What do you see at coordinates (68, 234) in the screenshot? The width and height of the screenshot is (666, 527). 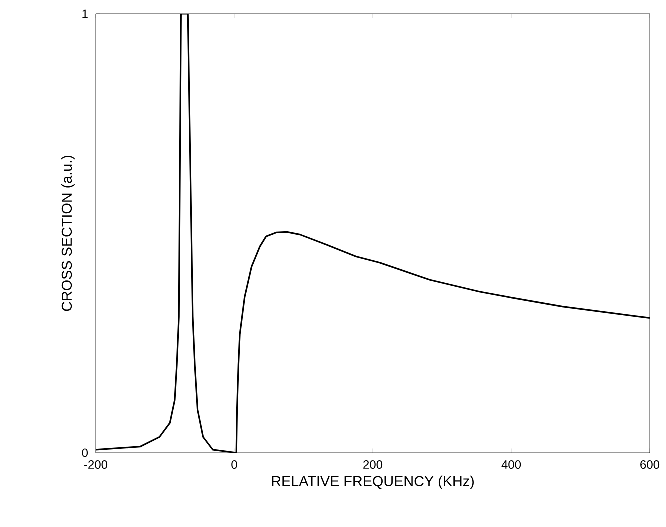 I see `y-axis-title: CROSS SECTION (a.u.)` at bounding box center [68, 234].